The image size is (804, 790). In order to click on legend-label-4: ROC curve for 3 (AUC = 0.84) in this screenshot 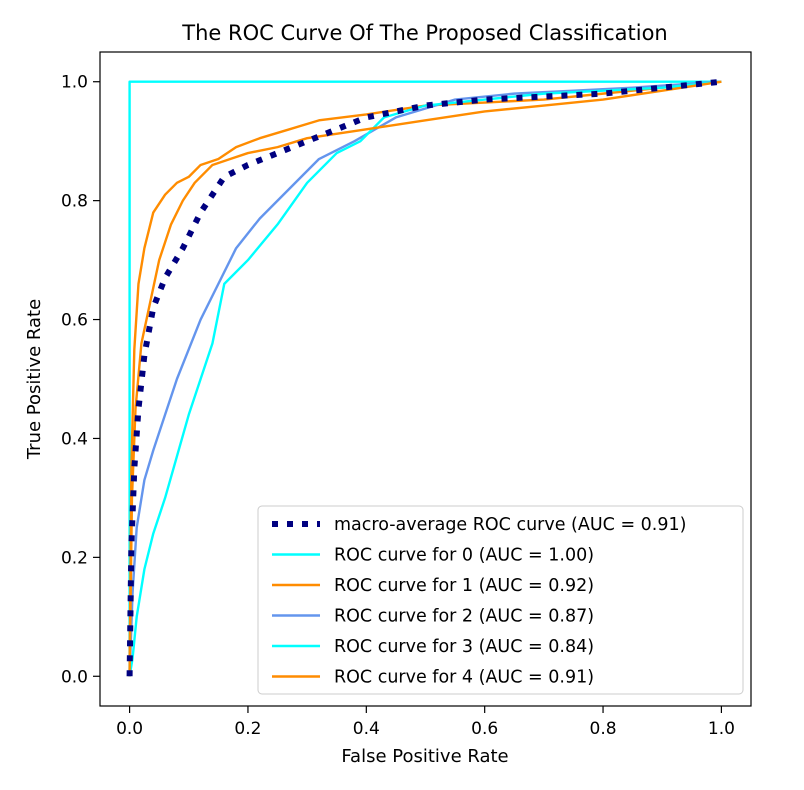, I will do `click(464, 647)`.